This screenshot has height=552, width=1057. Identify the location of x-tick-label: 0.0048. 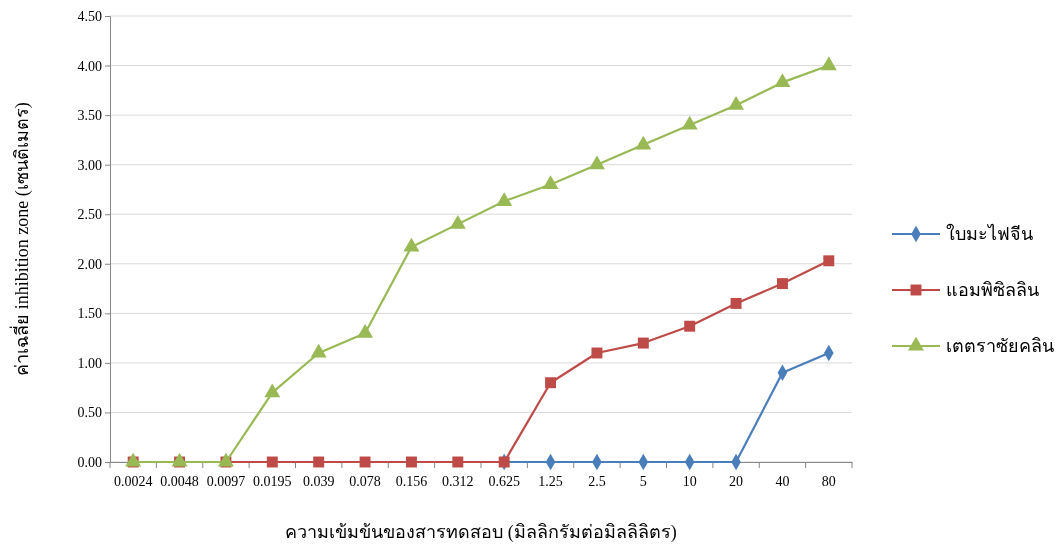
(179, 481).